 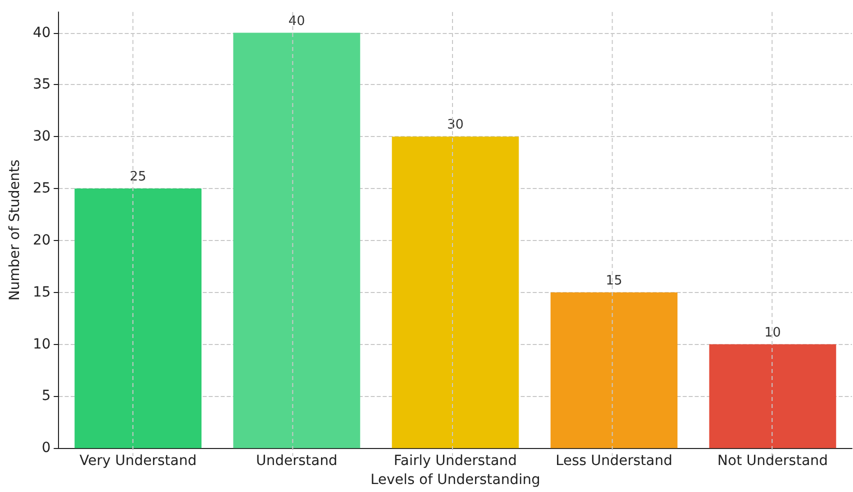 What do you see at coordinates (46, 396) in the screenshot?
I see `y-tick-label: 5` at bounding box center [46, 396].